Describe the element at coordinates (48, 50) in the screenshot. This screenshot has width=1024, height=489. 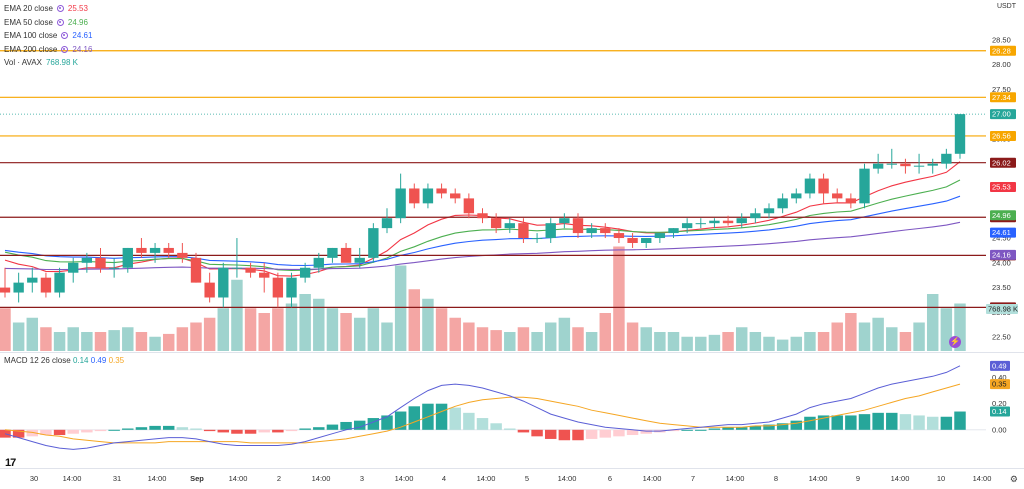
I see `legend-ema200: EMA 200 close 24.16` at that location.